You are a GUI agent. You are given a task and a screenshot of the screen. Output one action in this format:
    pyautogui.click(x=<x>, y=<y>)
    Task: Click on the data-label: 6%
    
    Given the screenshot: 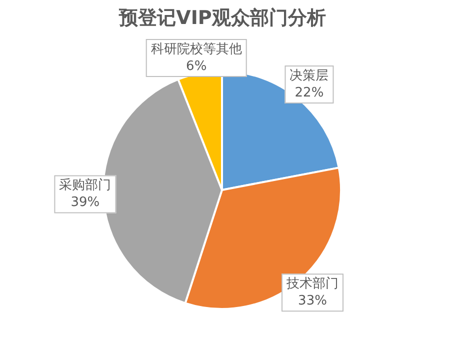 What is the action you would take?
    pyautogui.click(x=196, y=66)
    